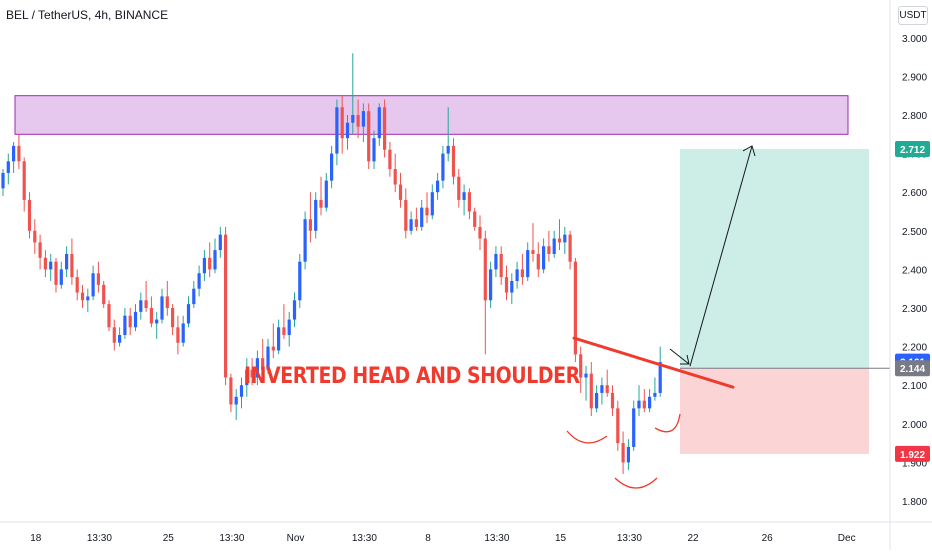  I want to click on pattern-annotation: INVERTED HEAD AND SHOULDER, so click(412, 376).